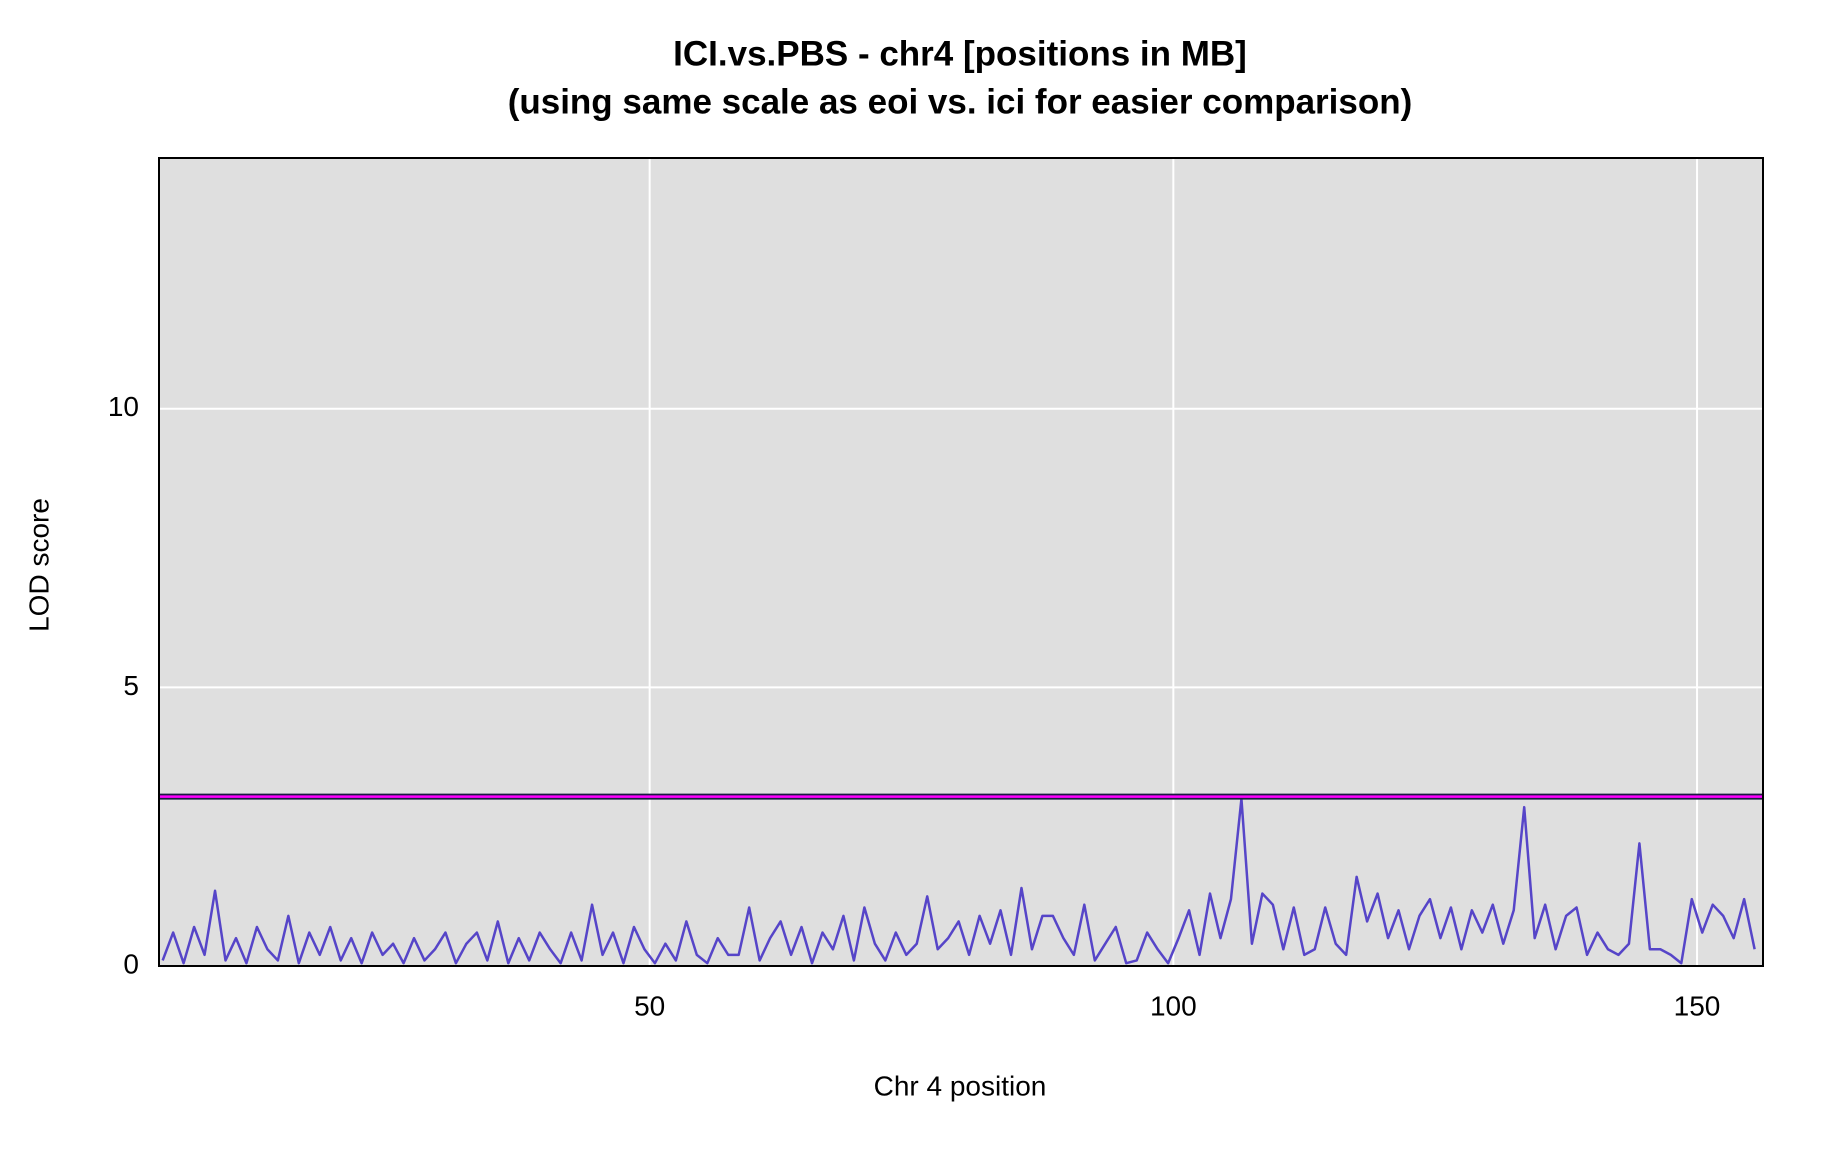  I want to click on y-tick-label: 5, so click(131, 685).